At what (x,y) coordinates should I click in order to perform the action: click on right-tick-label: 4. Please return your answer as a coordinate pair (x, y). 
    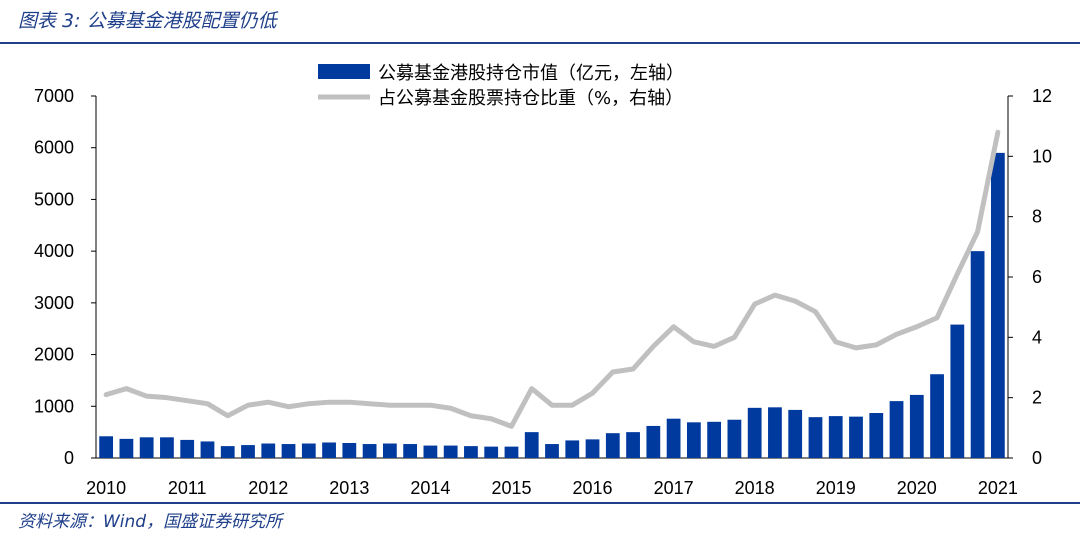
    Looking at the image, I should click on (1037, 337).